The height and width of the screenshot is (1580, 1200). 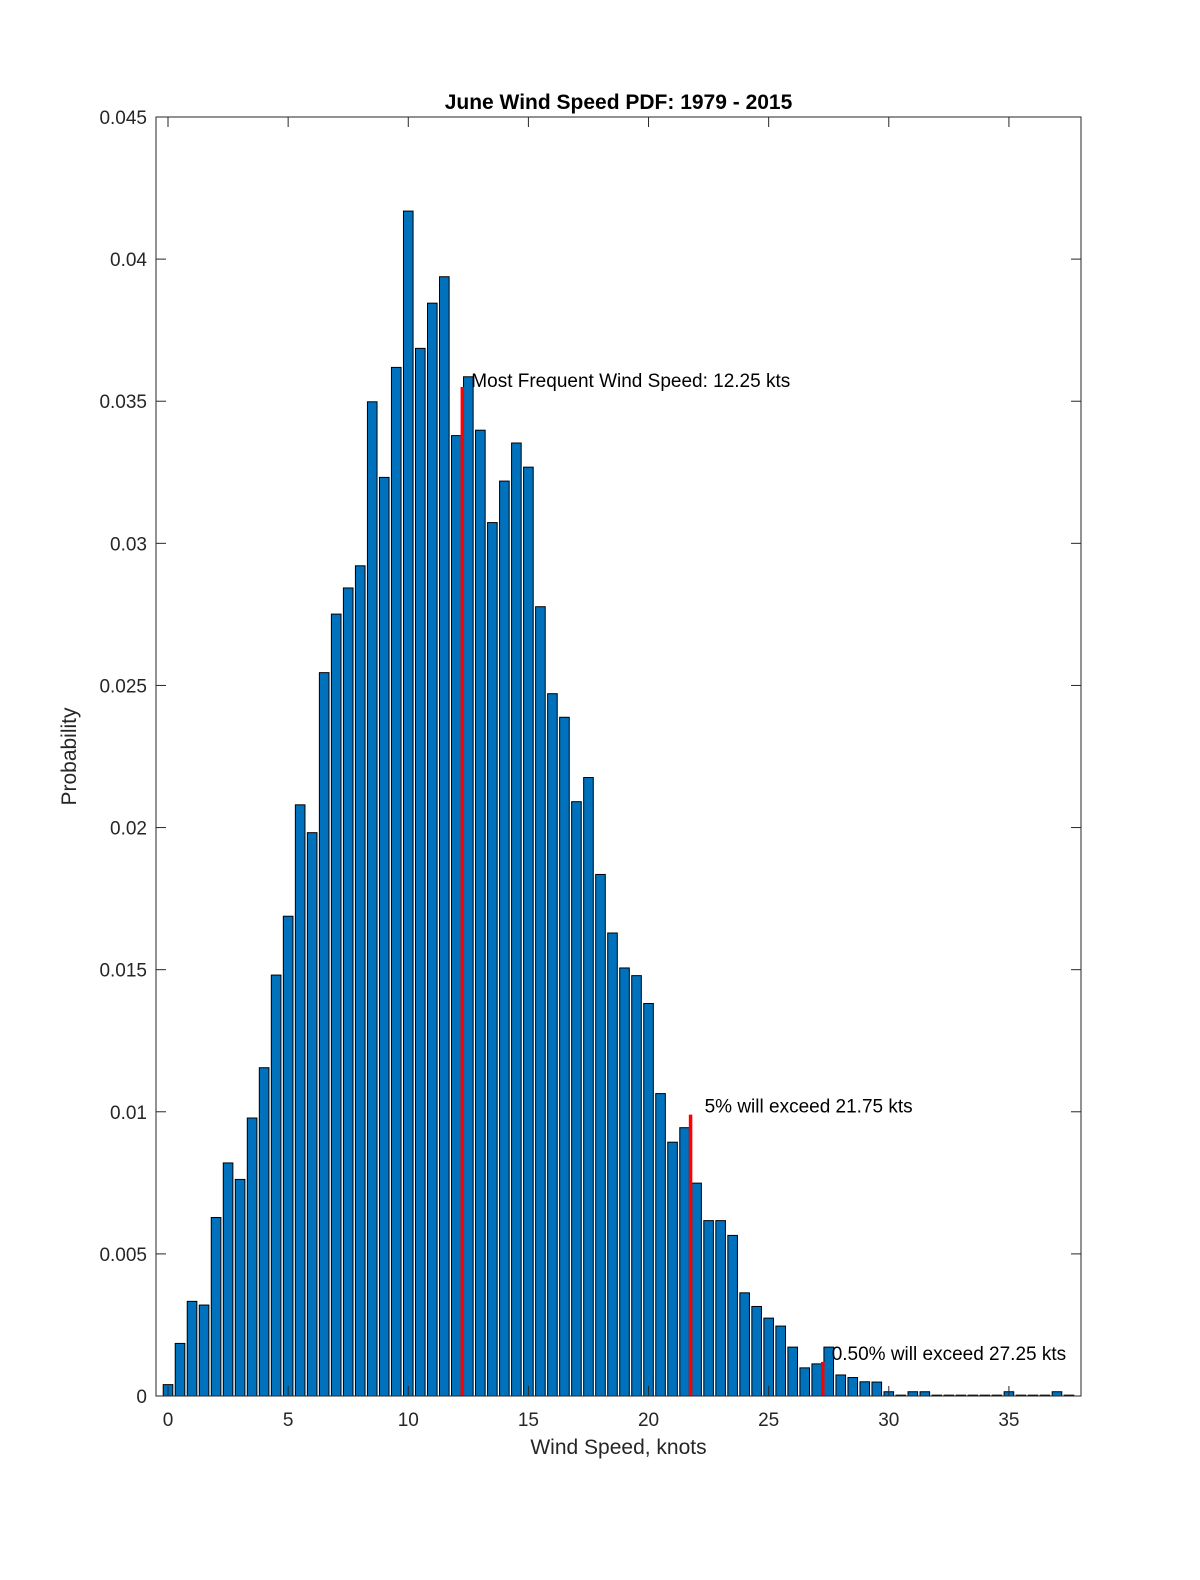 What do you see at coordinates (123, 402) in the screenshot?
I see `y-tick-label: 0.035` at bounding box center [123, 402].